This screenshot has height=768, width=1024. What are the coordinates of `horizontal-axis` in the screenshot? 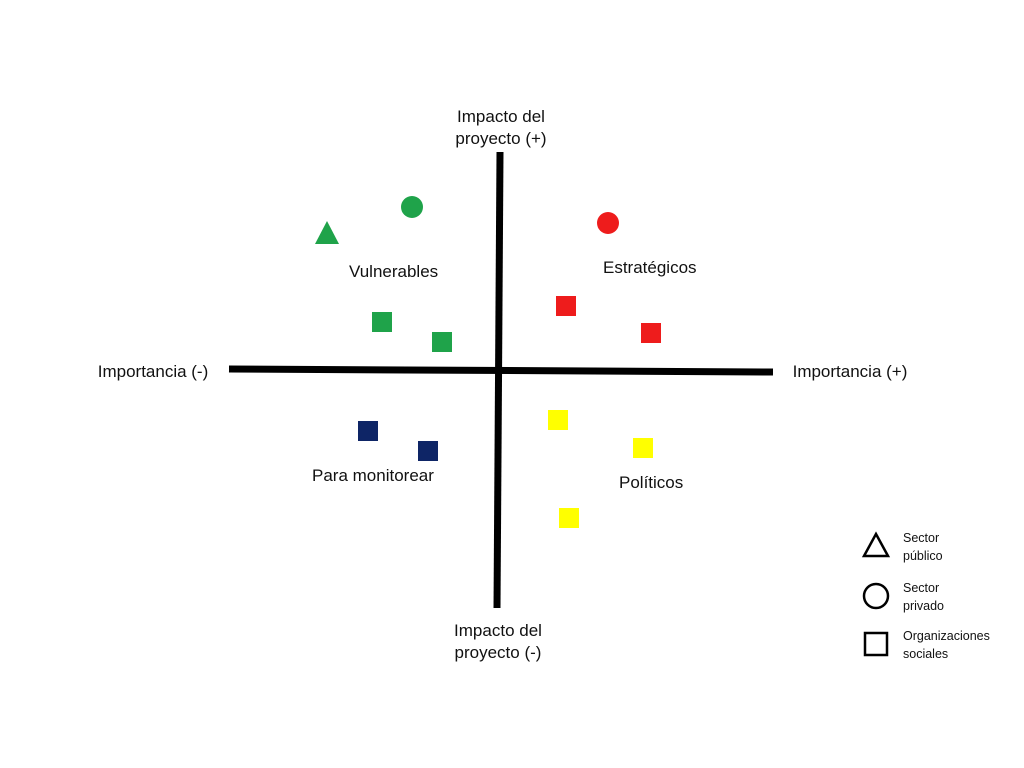 It's located at (501, 370).